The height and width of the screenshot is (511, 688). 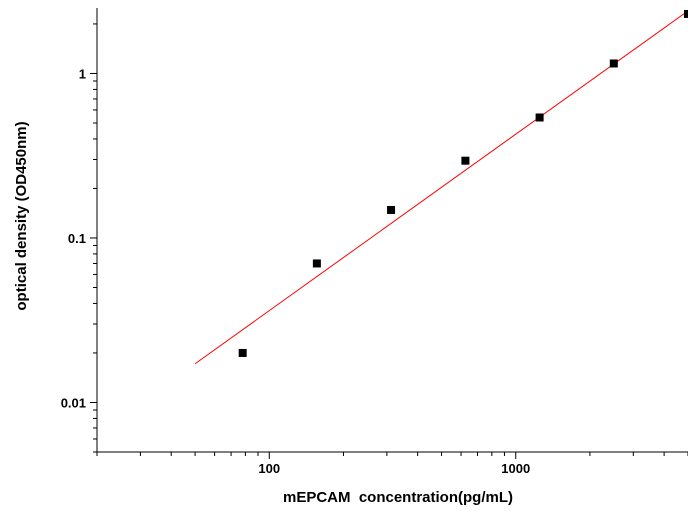 What do you see at coordinates (515, 468) in the screenshot?
I see `x-tick-label: 1000` at bounding box center [515, 468].